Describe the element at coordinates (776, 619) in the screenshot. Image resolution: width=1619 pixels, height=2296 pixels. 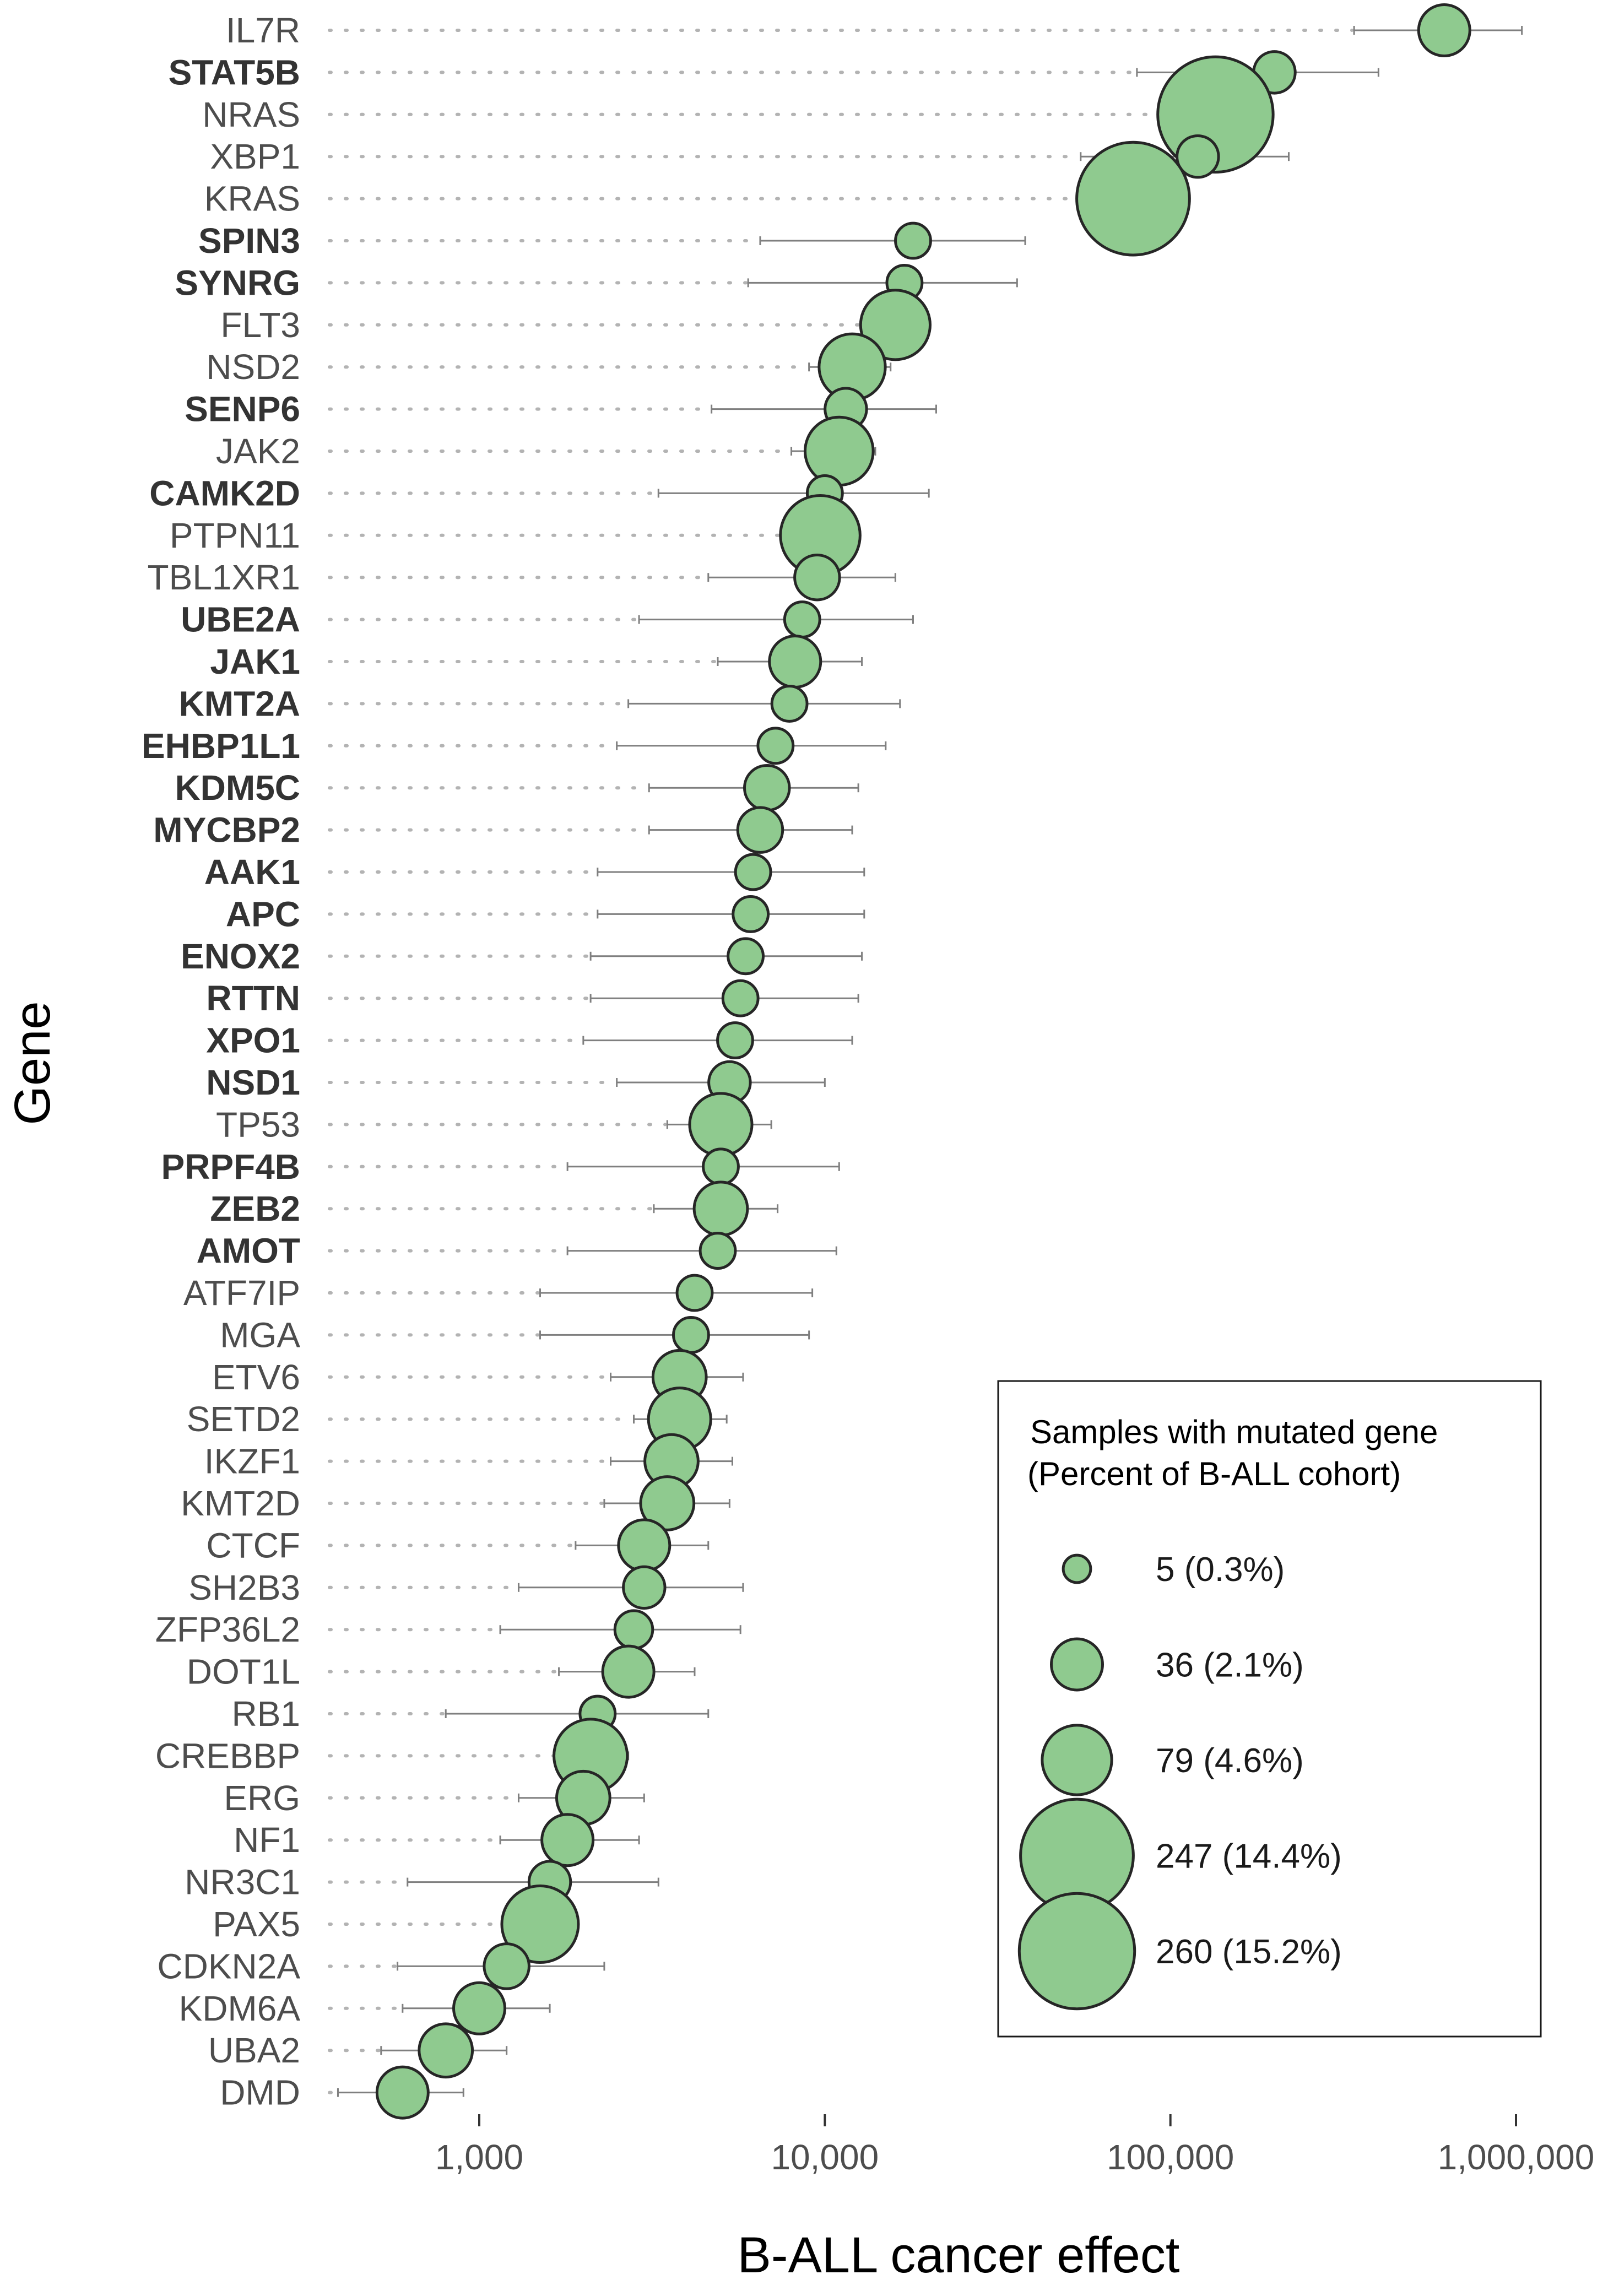
I see `error-bar-ube2a` at that location.